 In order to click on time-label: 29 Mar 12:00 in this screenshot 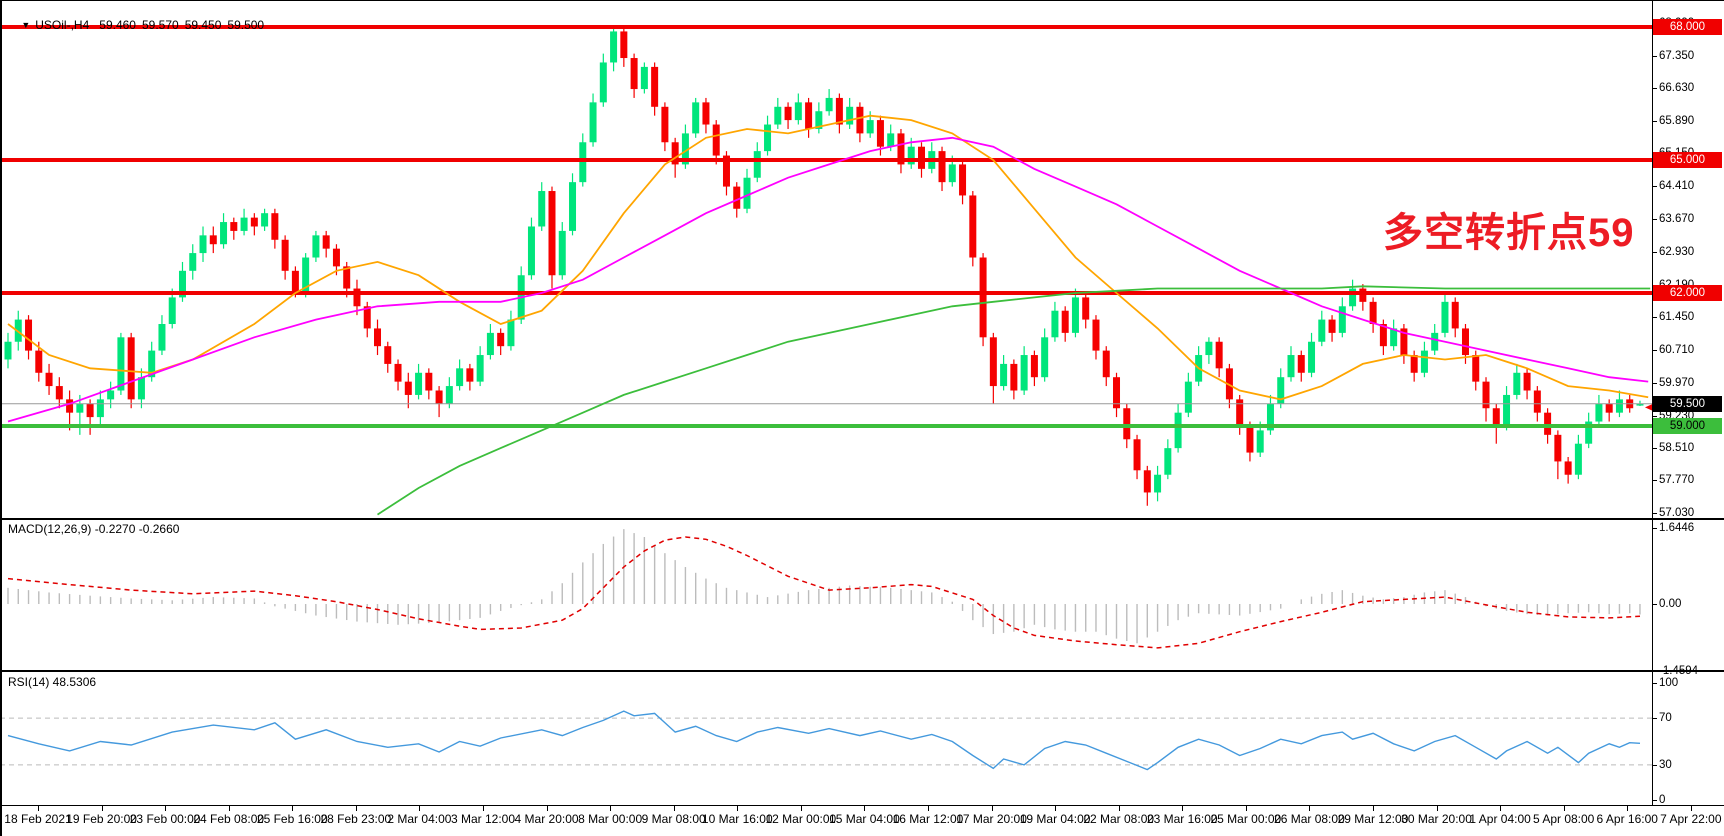, I will do `click(1373, 819)`.